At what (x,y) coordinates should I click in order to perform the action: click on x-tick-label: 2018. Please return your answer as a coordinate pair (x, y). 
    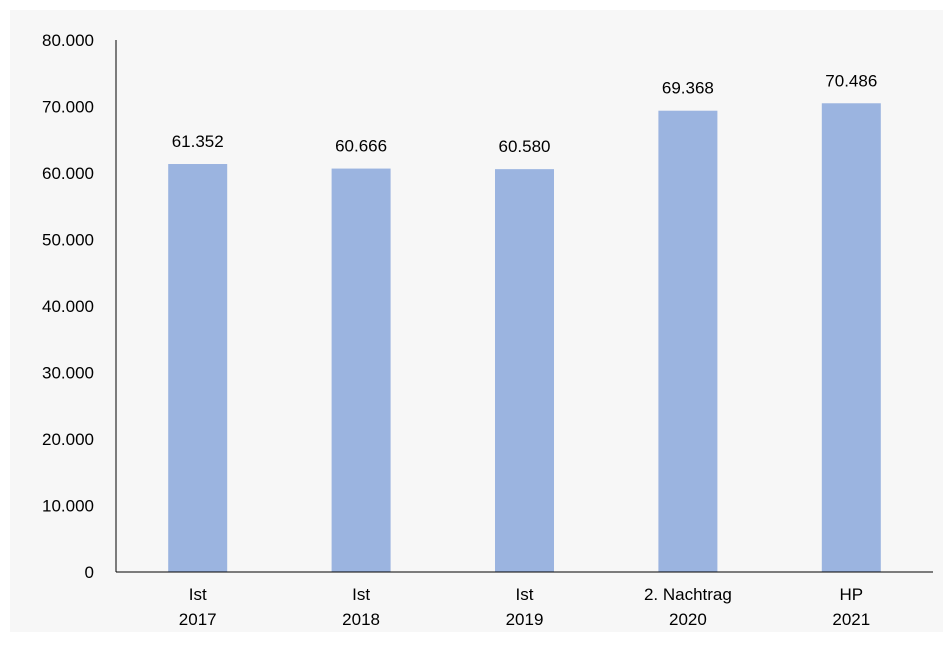
    Looking at the image, I should click on (361, 619).